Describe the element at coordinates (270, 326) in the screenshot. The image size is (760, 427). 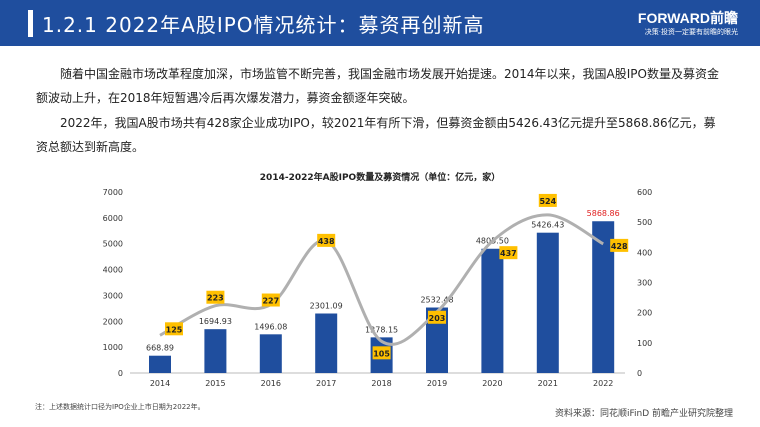
I see `bar-data-label: 1496.08` at that location.